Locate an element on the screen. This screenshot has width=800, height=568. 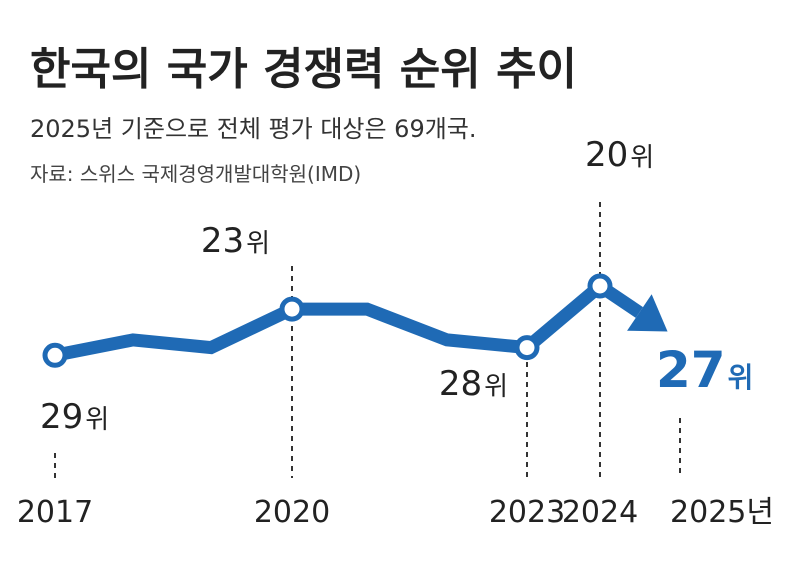
data-markers is located at coordinates (327, 320).